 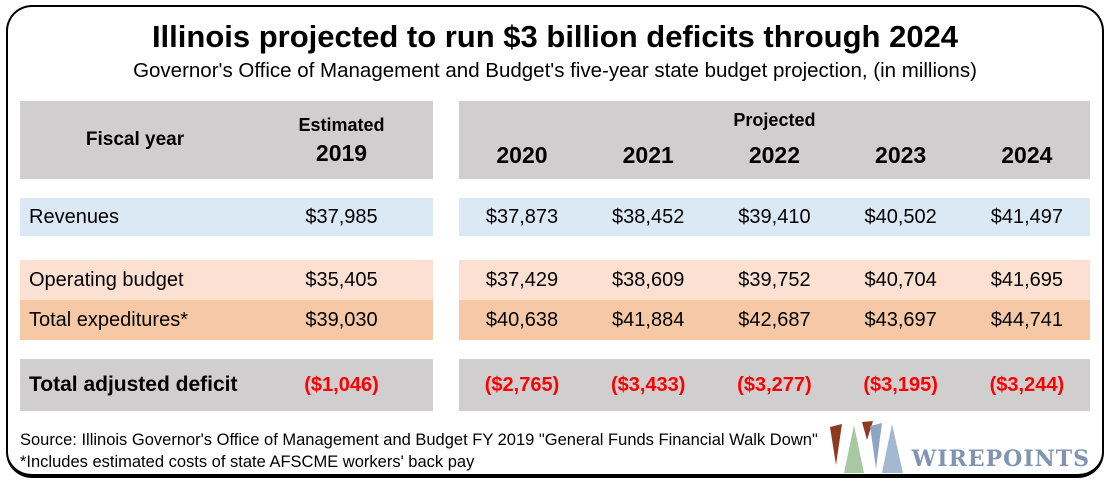 What do you see at coordinates (341, 152) in the screenshot?
I see `estimated-year: 2019` at bounding box center [341, 152].